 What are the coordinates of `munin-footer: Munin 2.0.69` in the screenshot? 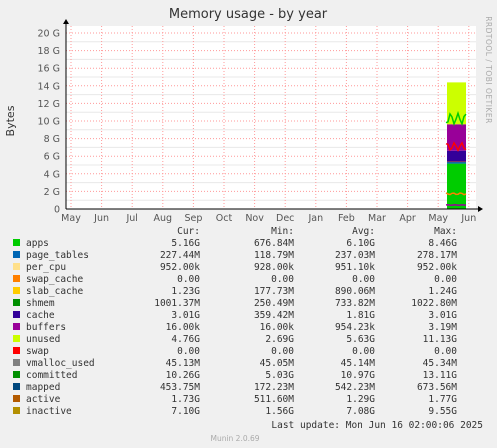 It's located at (234, 438).